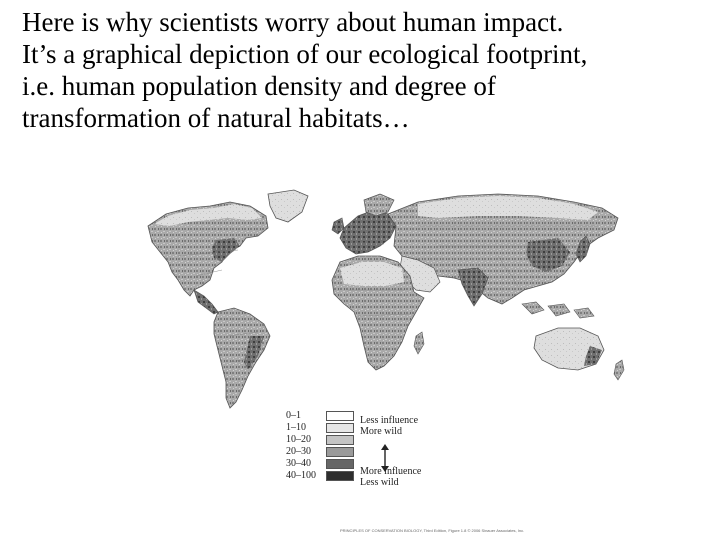  Describe the element at coordinates (293, 415) in the screenshot. I see `legend-range-label: 0–1` at that location.